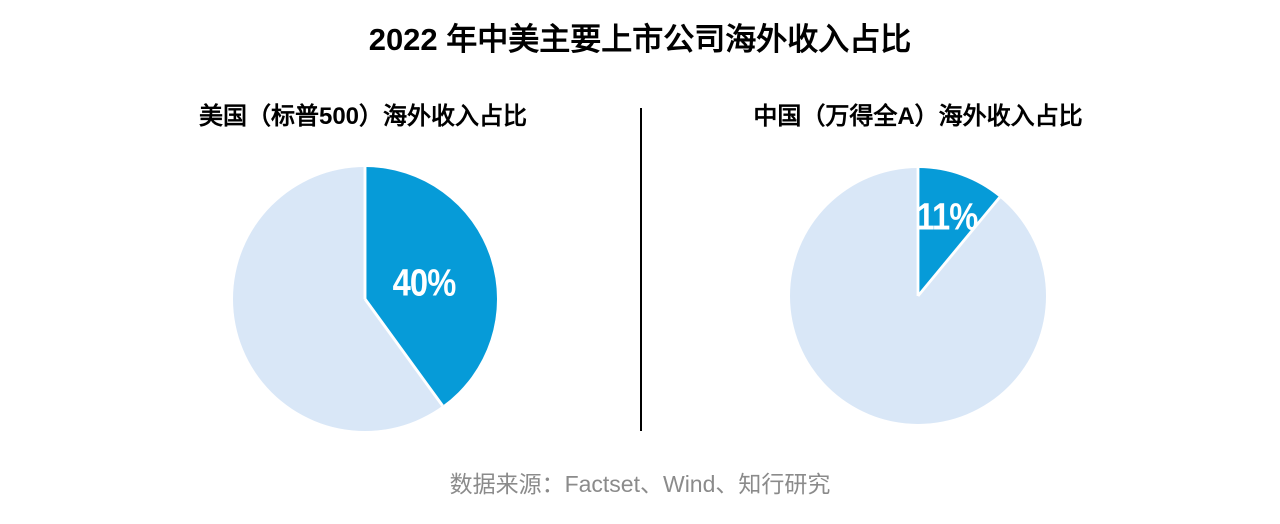 Image resolution: width=1280 pixels, height=524 pixels. What do you see at coordinates (640, 39) in the screenshot?
I see `figure-title: 2022 年中美主要上市公司海外收入占比` at bounding box center [640, 39].